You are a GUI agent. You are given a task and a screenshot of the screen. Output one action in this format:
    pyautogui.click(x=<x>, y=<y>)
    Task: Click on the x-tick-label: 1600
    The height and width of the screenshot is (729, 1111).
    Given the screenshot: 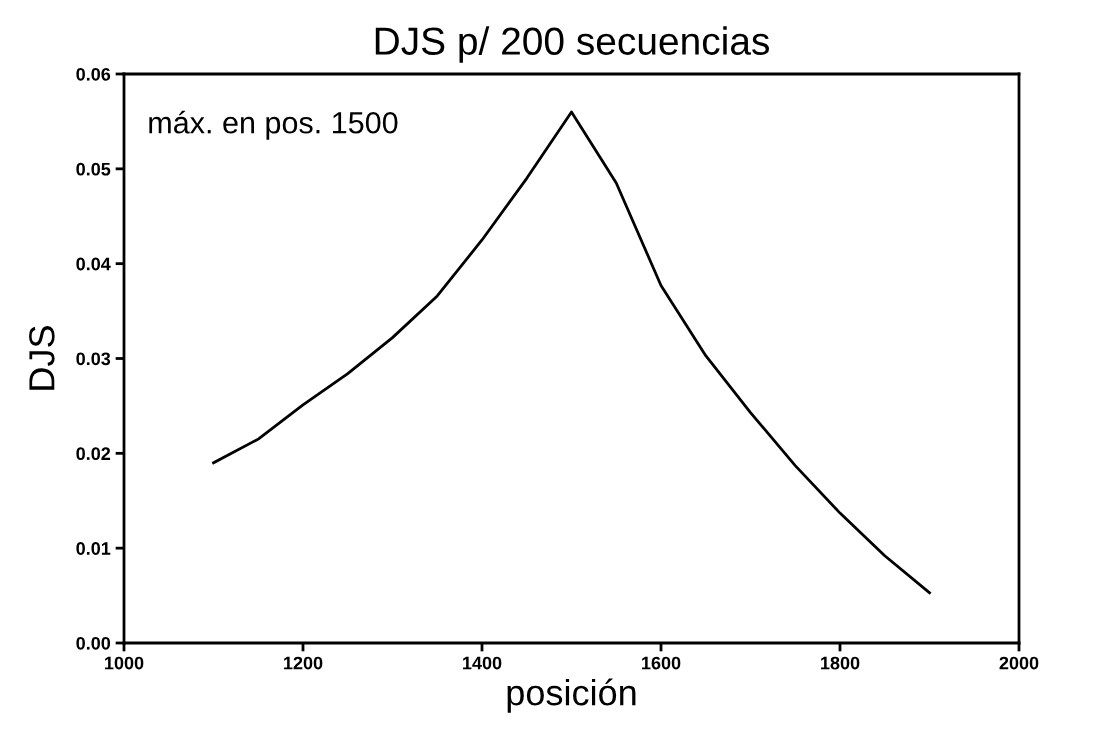 What is the action you would take?
    pyautogui.click(x=661, y=663)
    